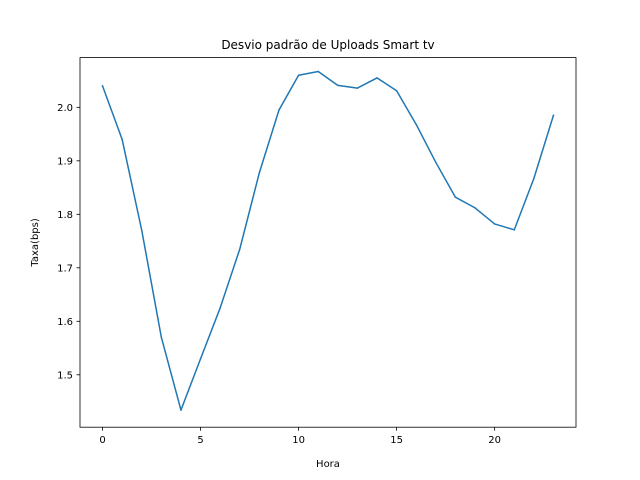 This screenshot has width=640, height=480. I want to click on x-axis-ticks: 0 5 10 15 20, so click(300, 436).